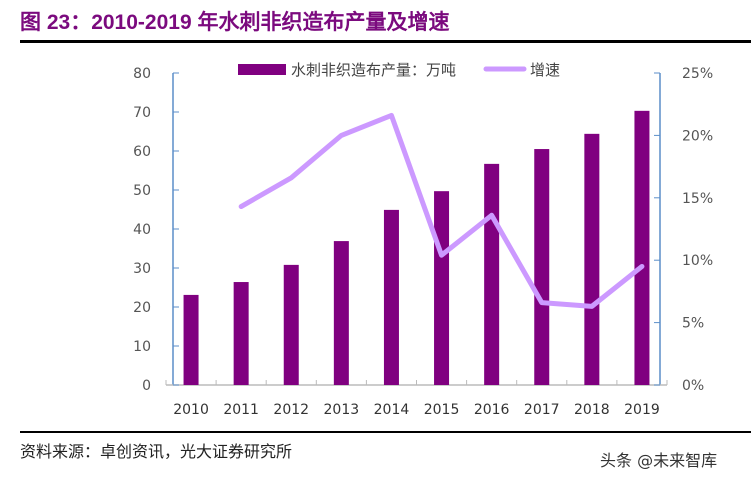 This screenshot has width=751, height=479. Describe the element at coordinates (642, 410) in the screenshot. I see `x-tick-label: 2019` at that location.